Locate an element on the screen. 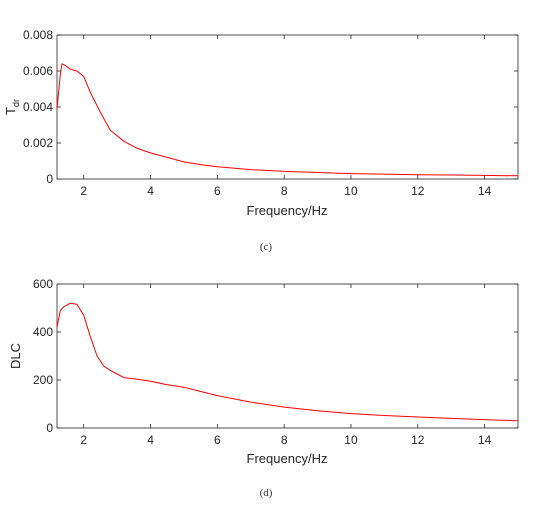  y-axis-label-sub: dr is located at coordinates (16, 103).